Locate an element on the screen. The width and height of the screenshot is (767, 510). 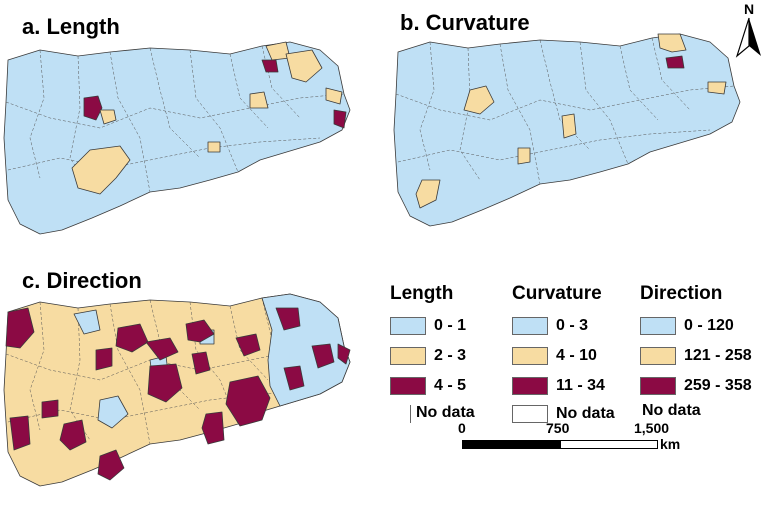
legend-label: 121 - 258 is located at coordinates (718, 355).